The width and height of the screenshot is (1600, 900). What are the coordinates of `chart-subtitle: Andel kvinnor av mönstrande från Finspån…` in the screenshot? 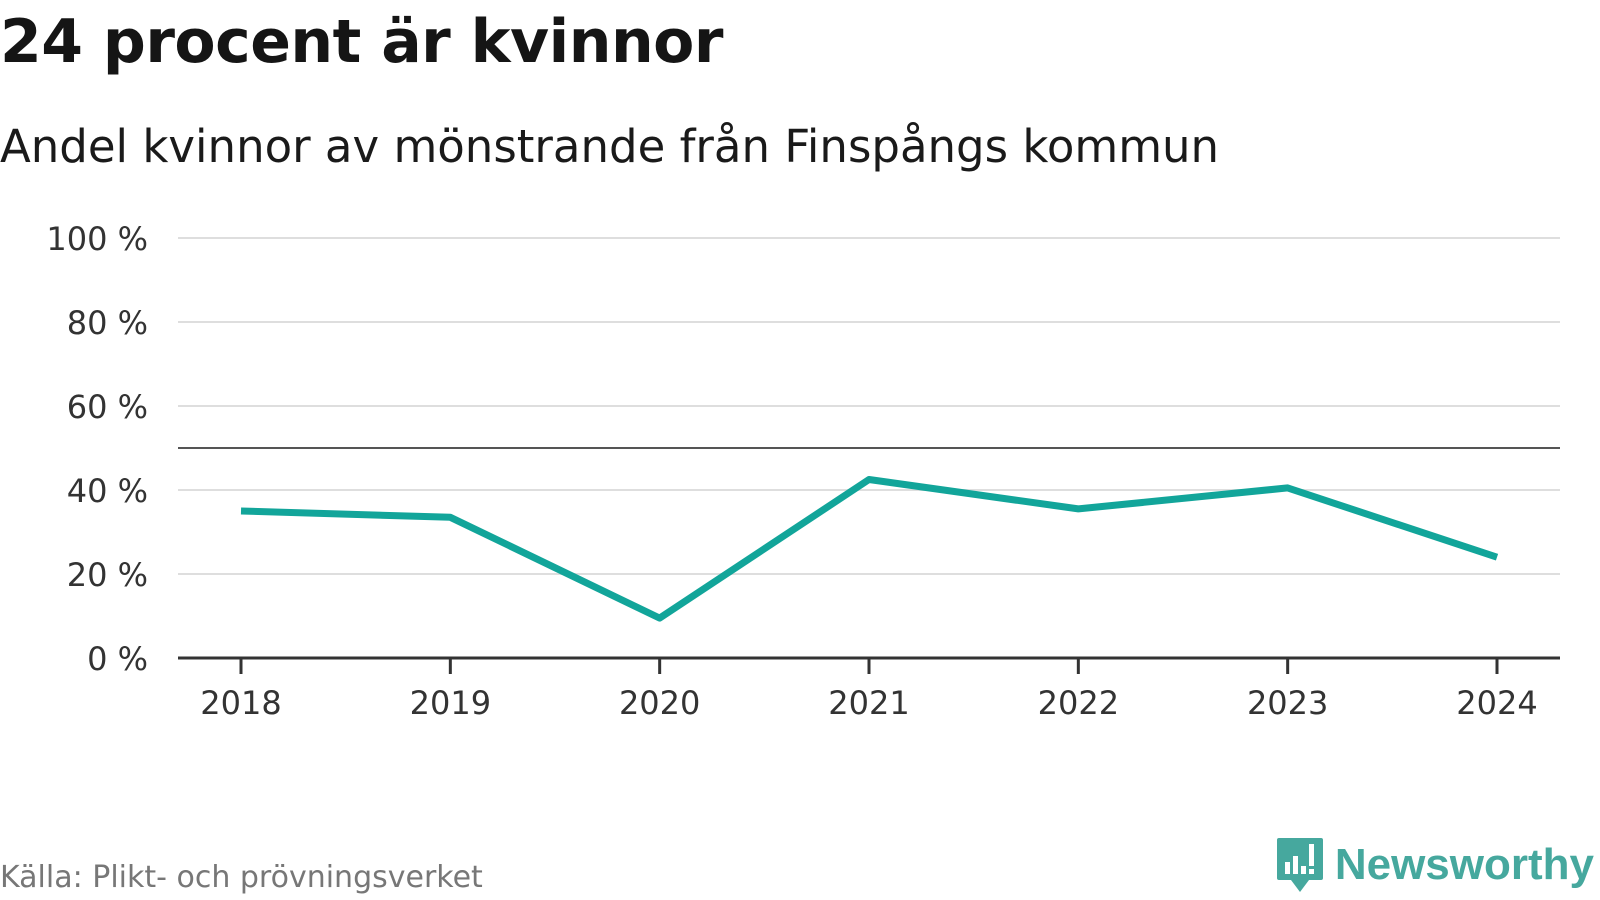 It's located at (610, 146).